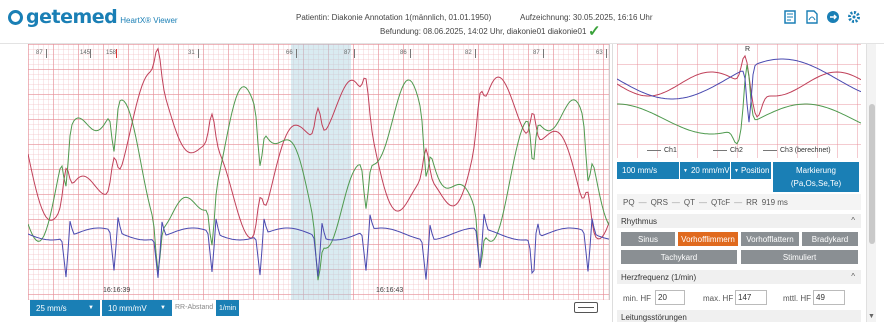 Image resolution: width=884 pixels, height=322 pixels. Describe the element at coordinates (721, 202) in the screenshot. I see `qtcf-label: QTcF` at that location.